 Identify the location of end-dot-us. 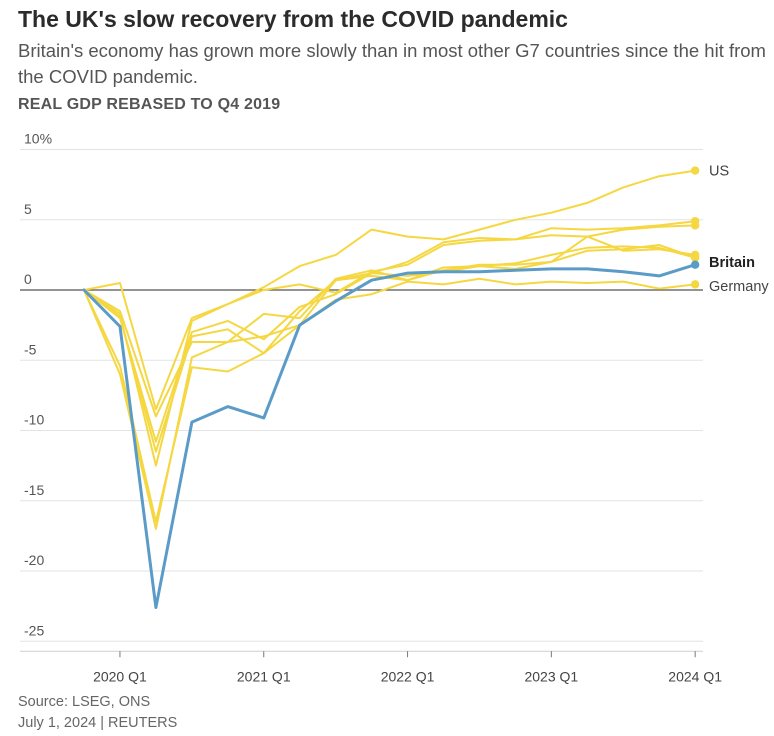
(695, 170).